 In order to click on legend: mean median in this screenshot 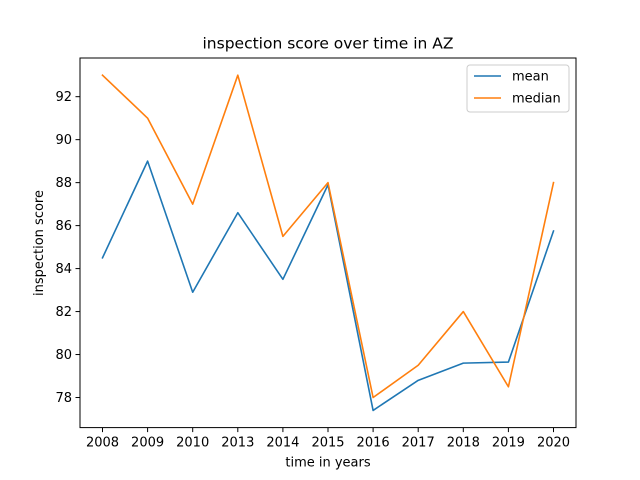, I will do `click(518, 88)`.